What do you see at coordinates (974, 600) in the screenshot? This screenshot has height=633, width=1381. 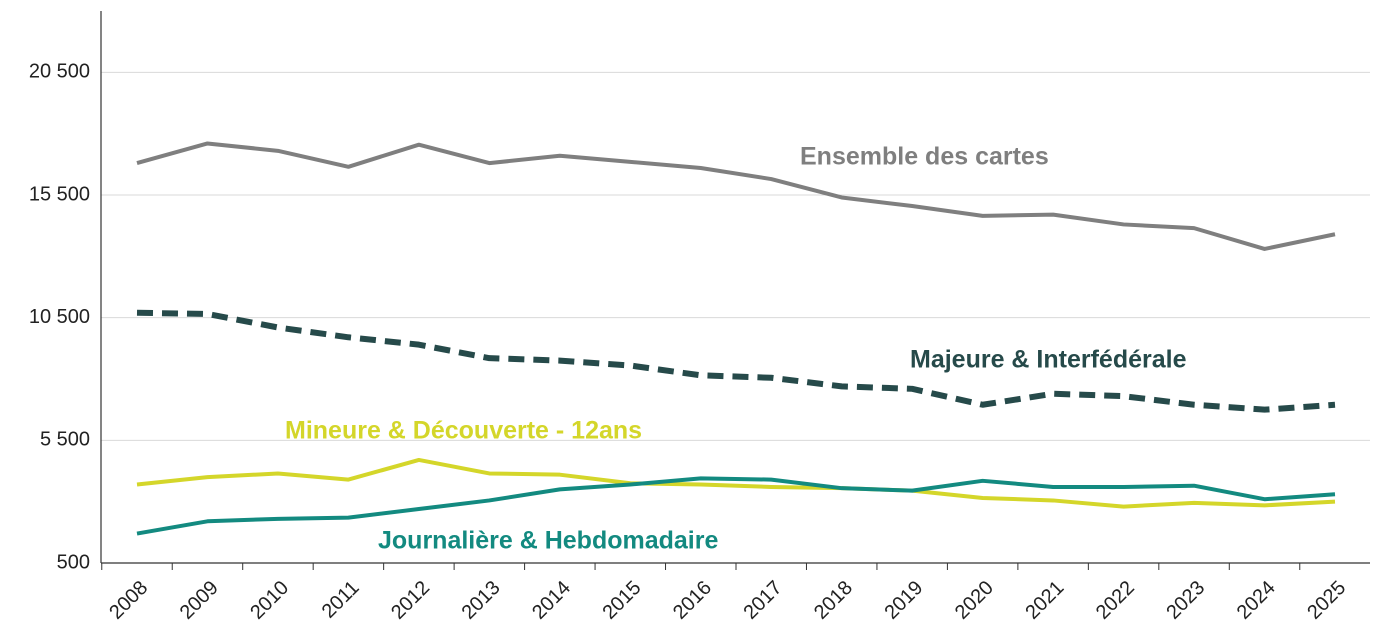 I see `x-tick-label: 2020` at bounding box center [974, 600].